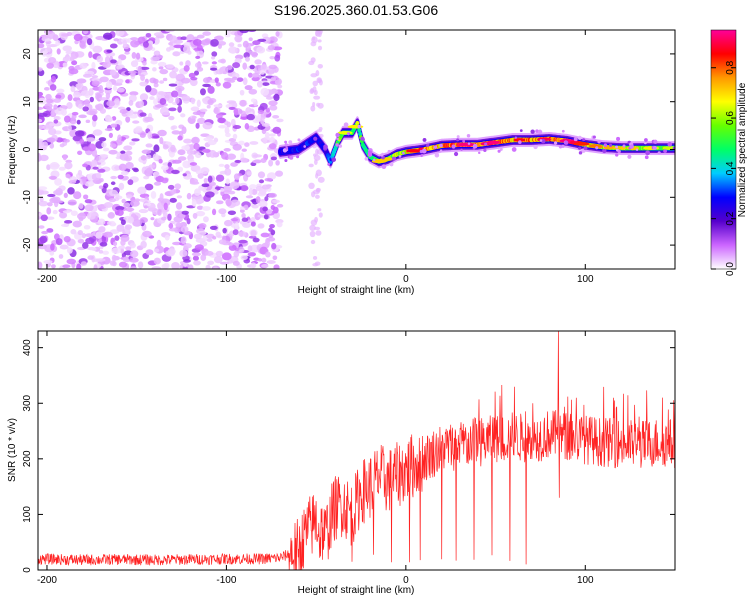  I want to click on colorbar-tick-label: 0.2, so click(730, 218).